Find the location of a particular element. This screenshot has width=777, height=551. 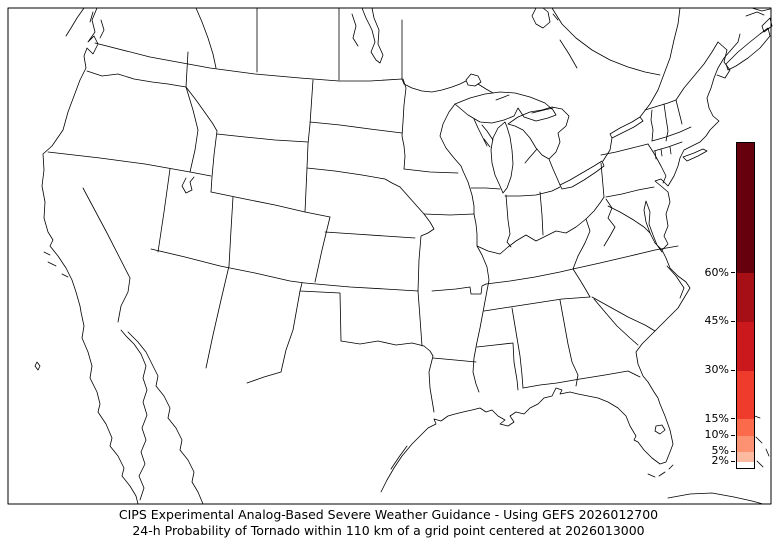

maine-nb-border is located at coordinates (723, 60).